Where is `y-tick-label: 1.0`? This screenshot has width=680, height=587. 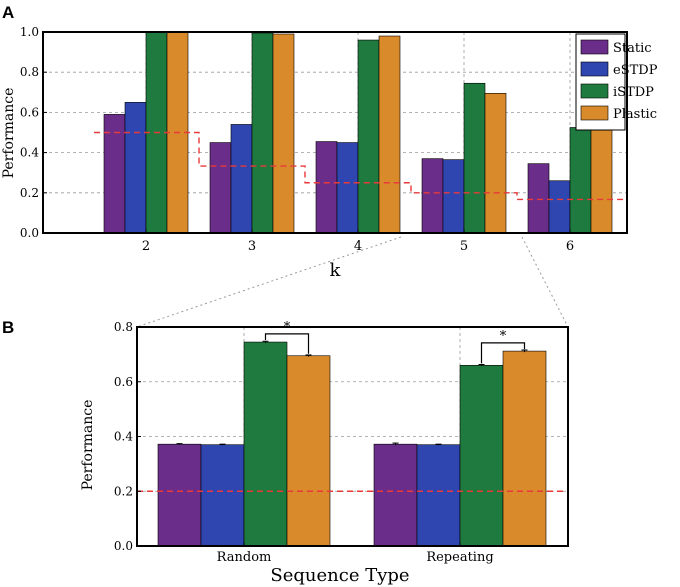
y-tick-label: 1.0 is located at coordinates (29, 32).